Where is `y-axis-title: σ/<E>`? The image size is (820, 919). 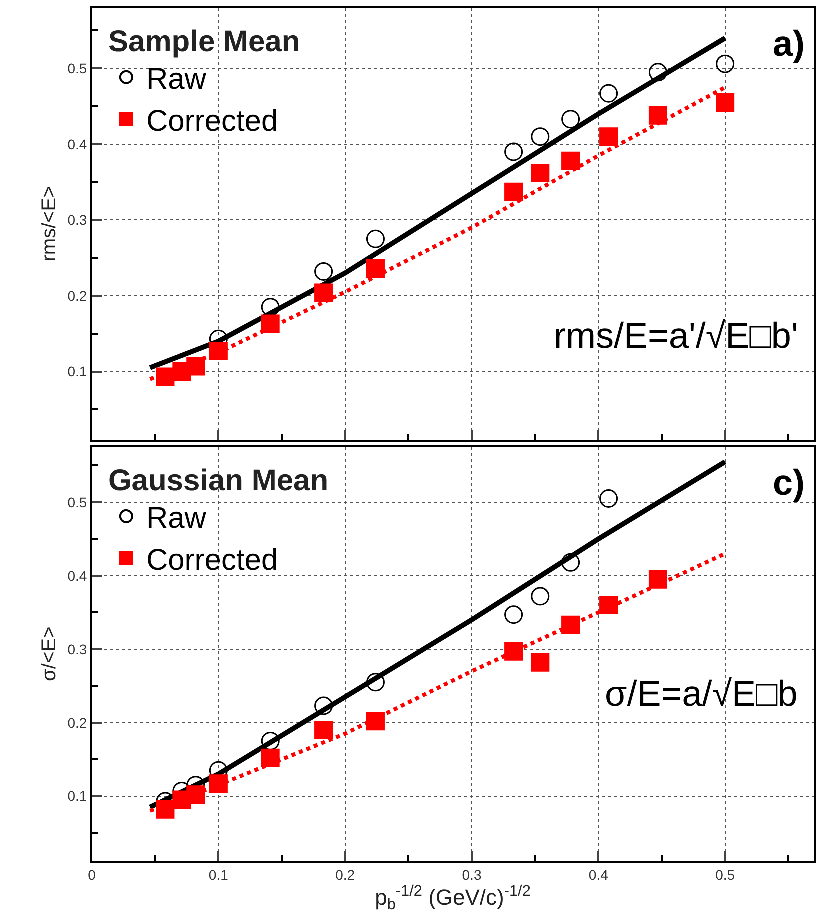 y-axis-title: σ/<E> is located at coordinates (49, 654).